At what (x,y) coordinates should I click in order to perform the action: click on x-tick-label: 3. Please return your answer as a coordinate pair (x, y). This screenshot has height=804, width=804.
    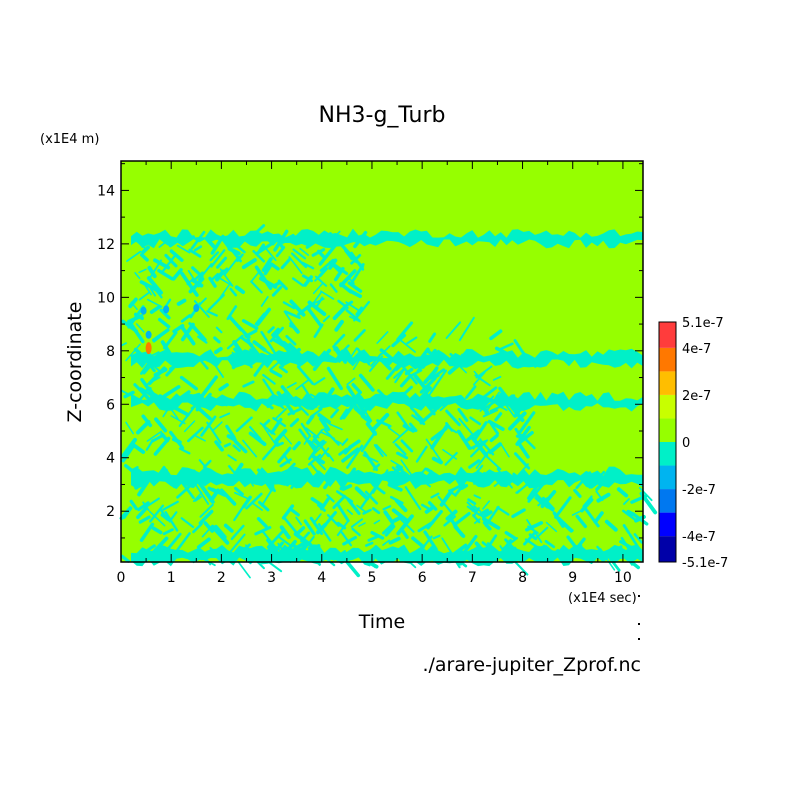
    Looking at the image, I should click on (271, 578).